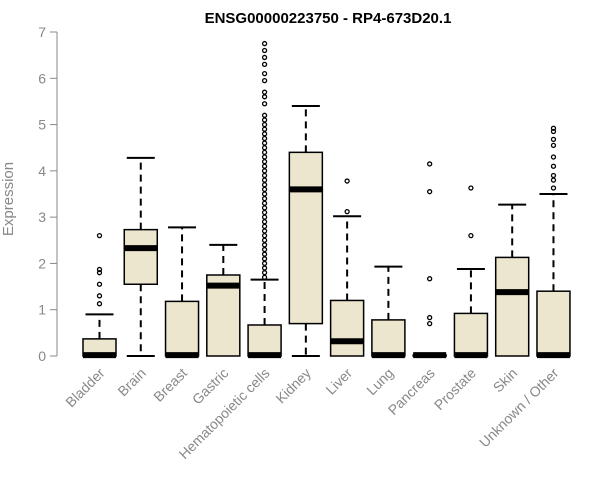 The width and height of the screenshot is (600, 500). Describe the element at coordinates (42, 171) in the screenshot. I see `y-tick-label: 4` at that location.